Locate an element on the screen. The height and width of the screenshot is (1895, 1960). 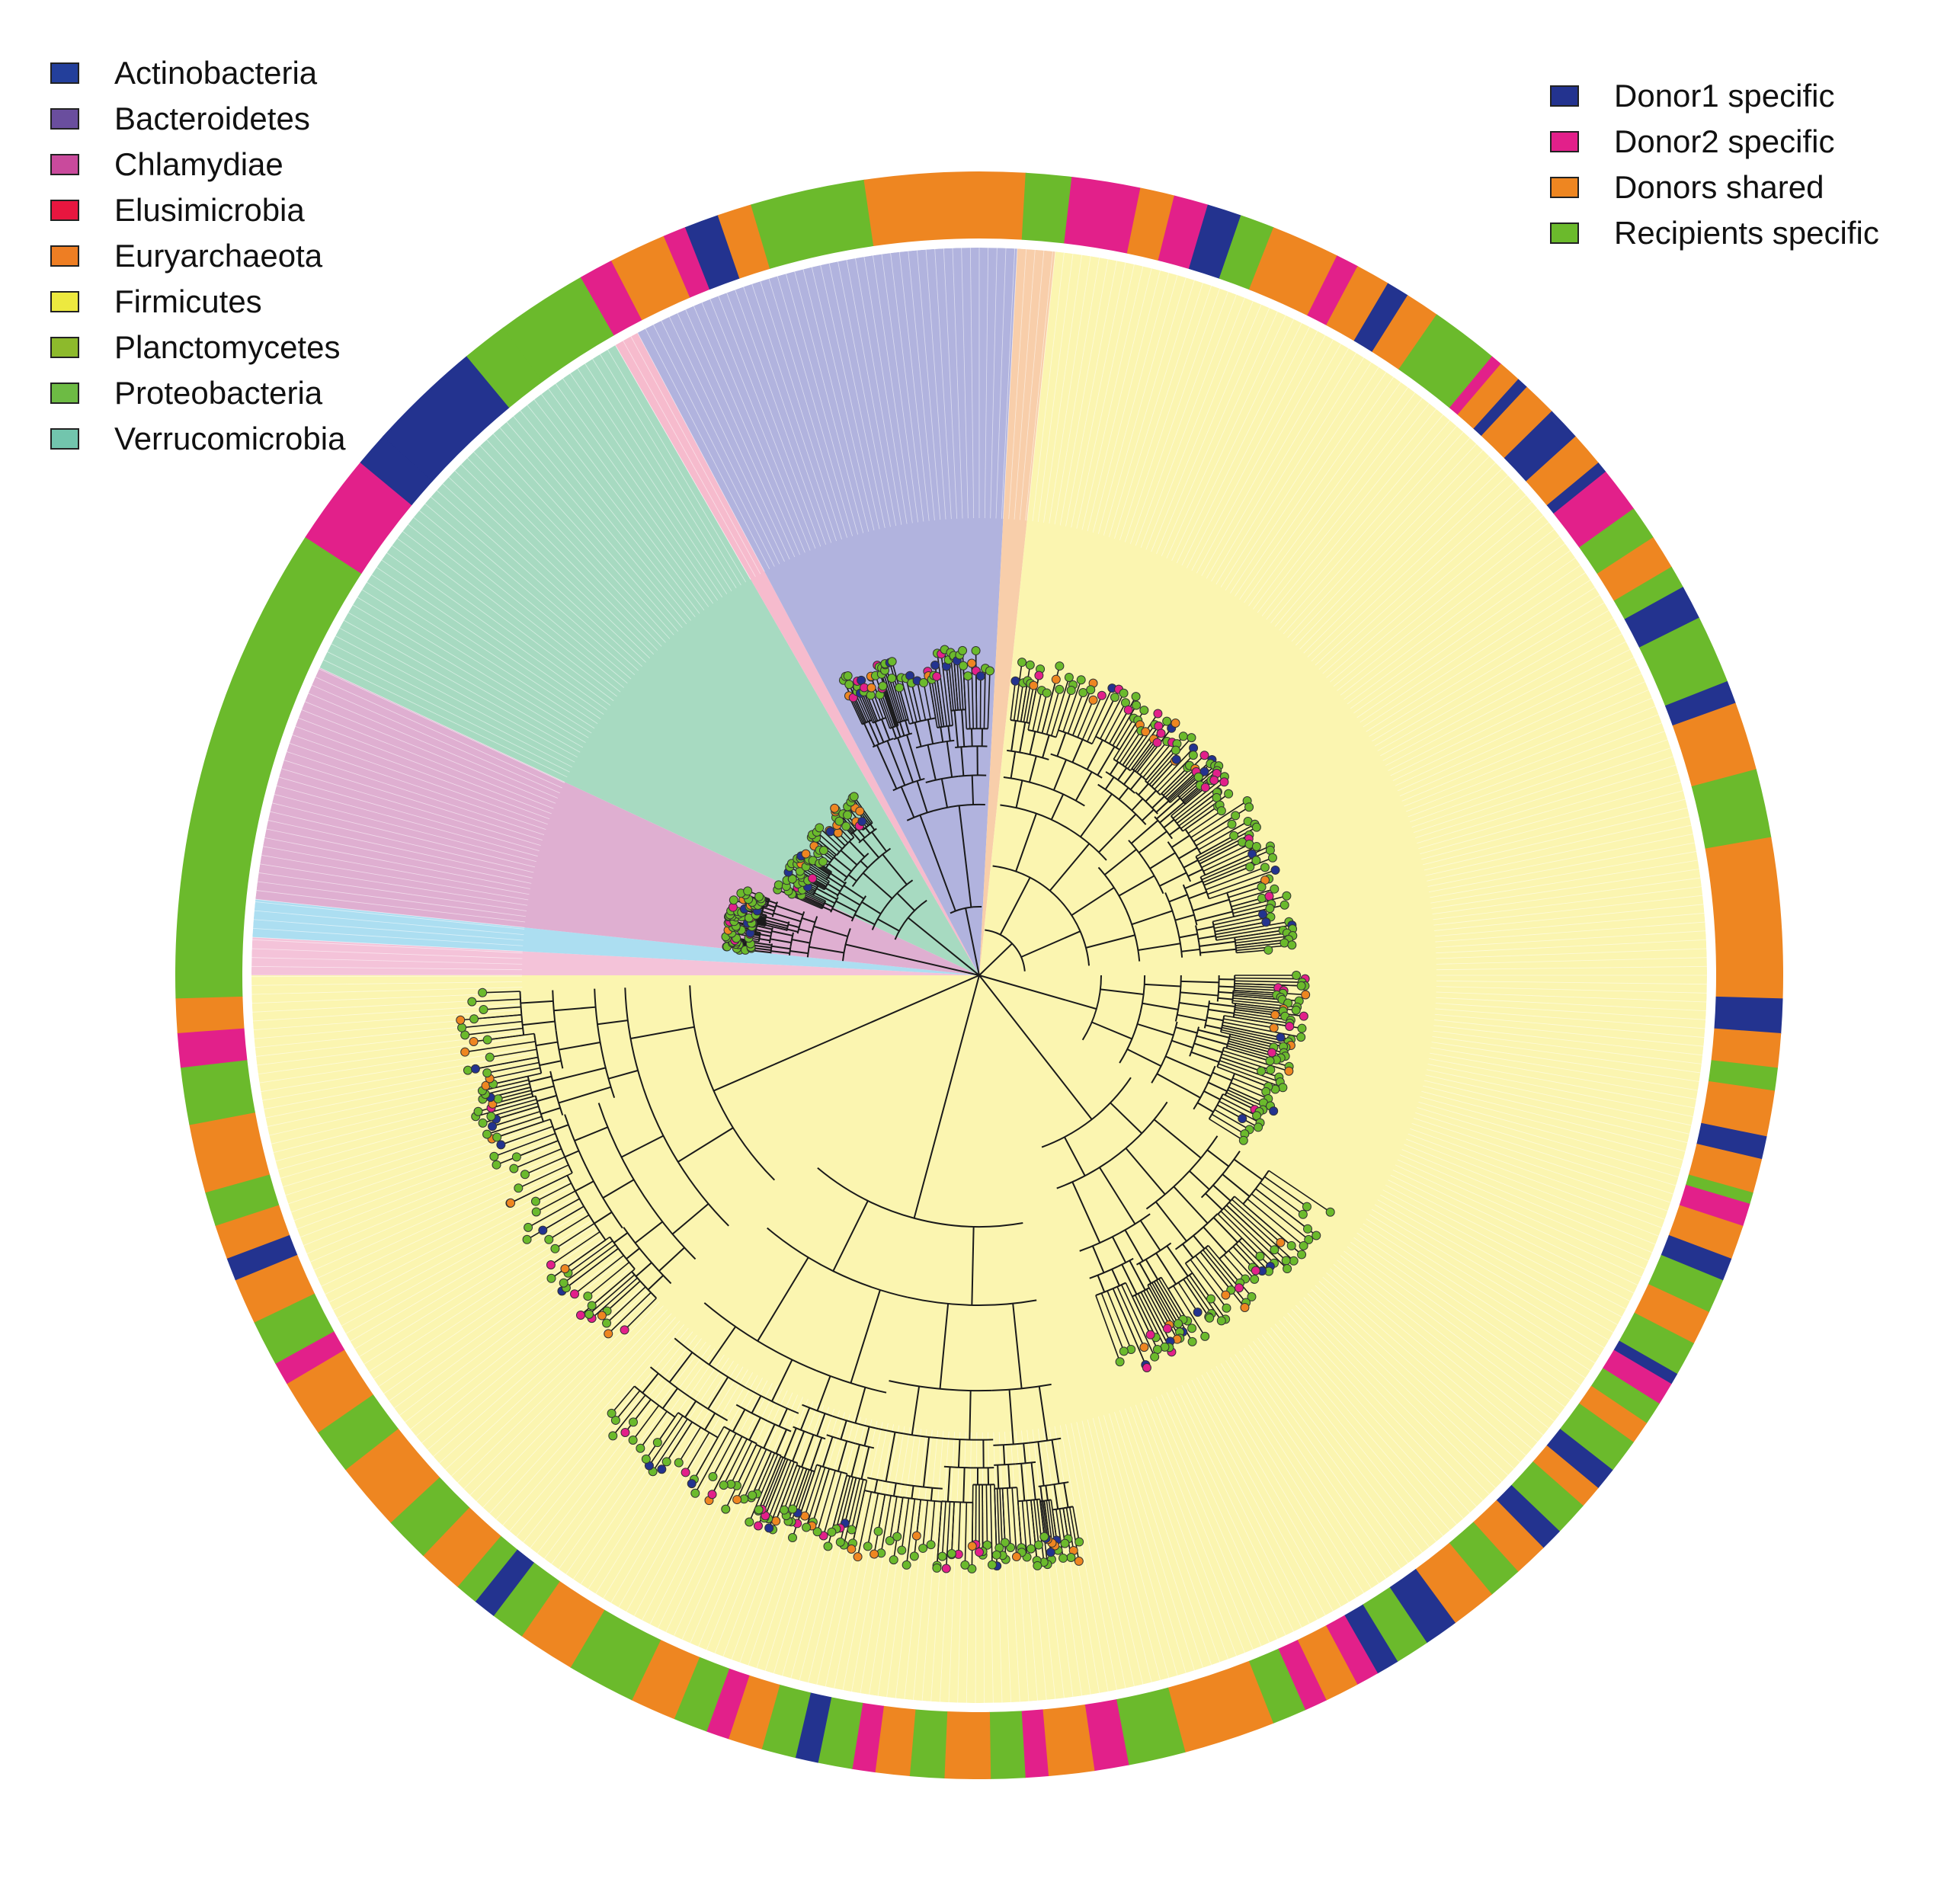
source-legend-item-donor1-specific: Donor1 specific is located at coordinates (1714, 96).